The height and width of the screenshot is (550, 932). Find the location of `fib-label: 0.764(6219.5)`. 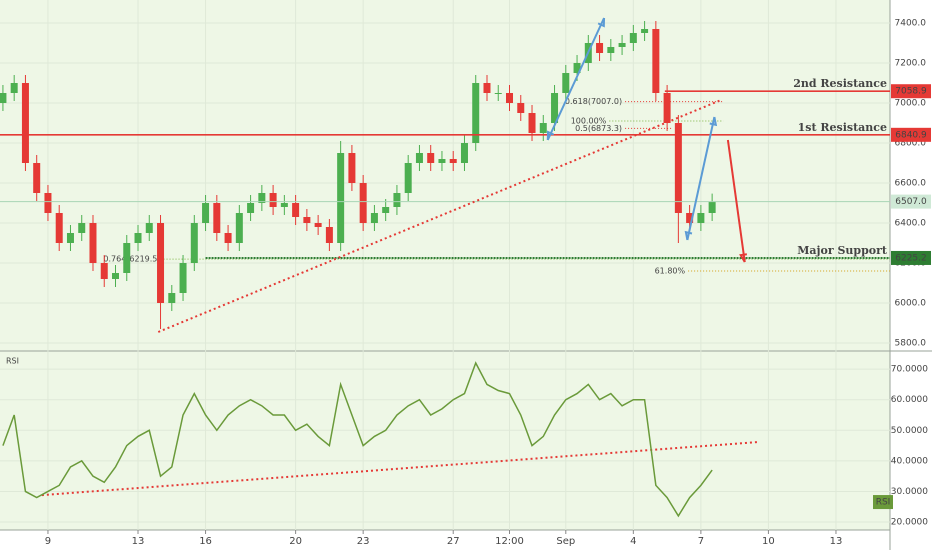

fib-label: 0.764(6219.5) is located at coordinates (131, 259).